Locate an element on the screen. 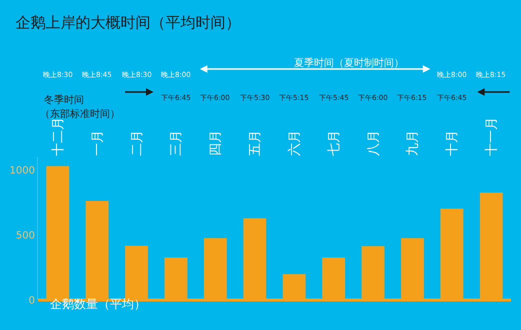  x-tick-label: 十二月 is located at coordinates (58, 136).